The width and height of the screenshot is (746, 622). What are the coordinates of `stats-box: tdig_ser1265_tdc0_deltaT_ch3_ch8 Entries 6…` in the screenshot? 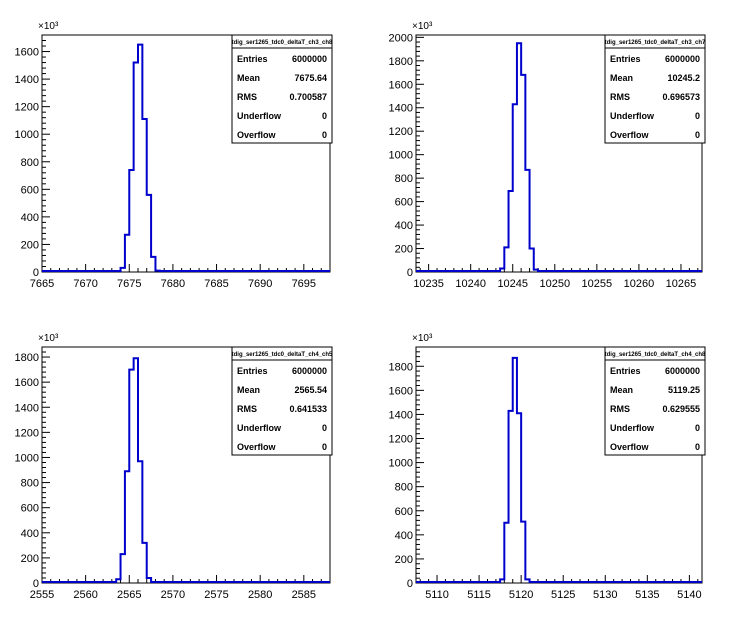 It's located at (282, 89).